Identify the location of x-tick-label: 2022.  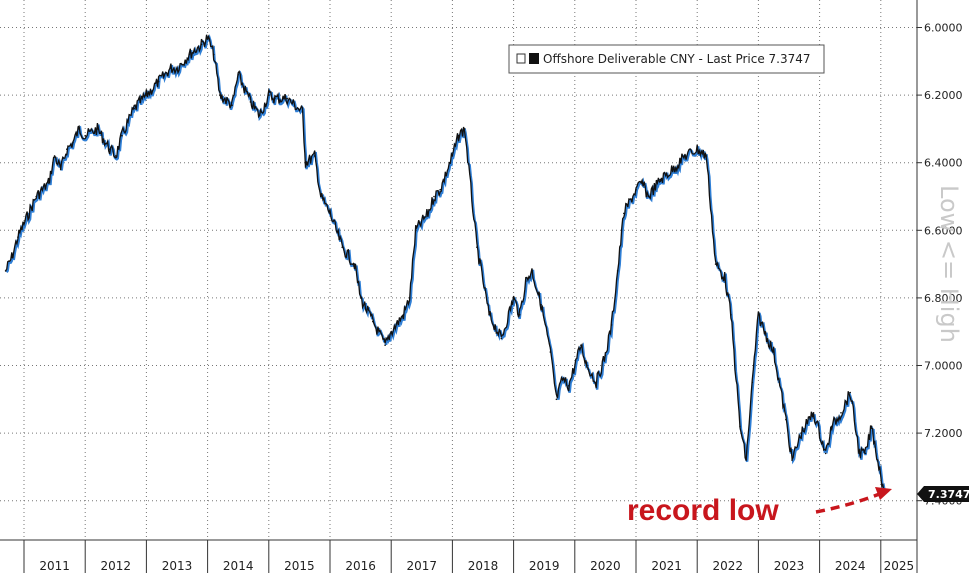
(728, 566).